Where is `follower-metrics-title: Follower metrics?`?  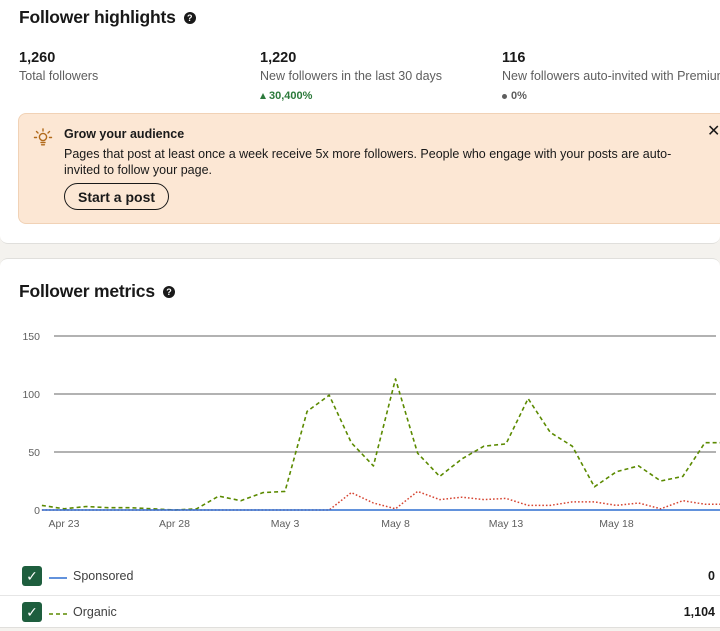
follower-metrics-title: Follower metrics? is located at coordinates (97, 291).